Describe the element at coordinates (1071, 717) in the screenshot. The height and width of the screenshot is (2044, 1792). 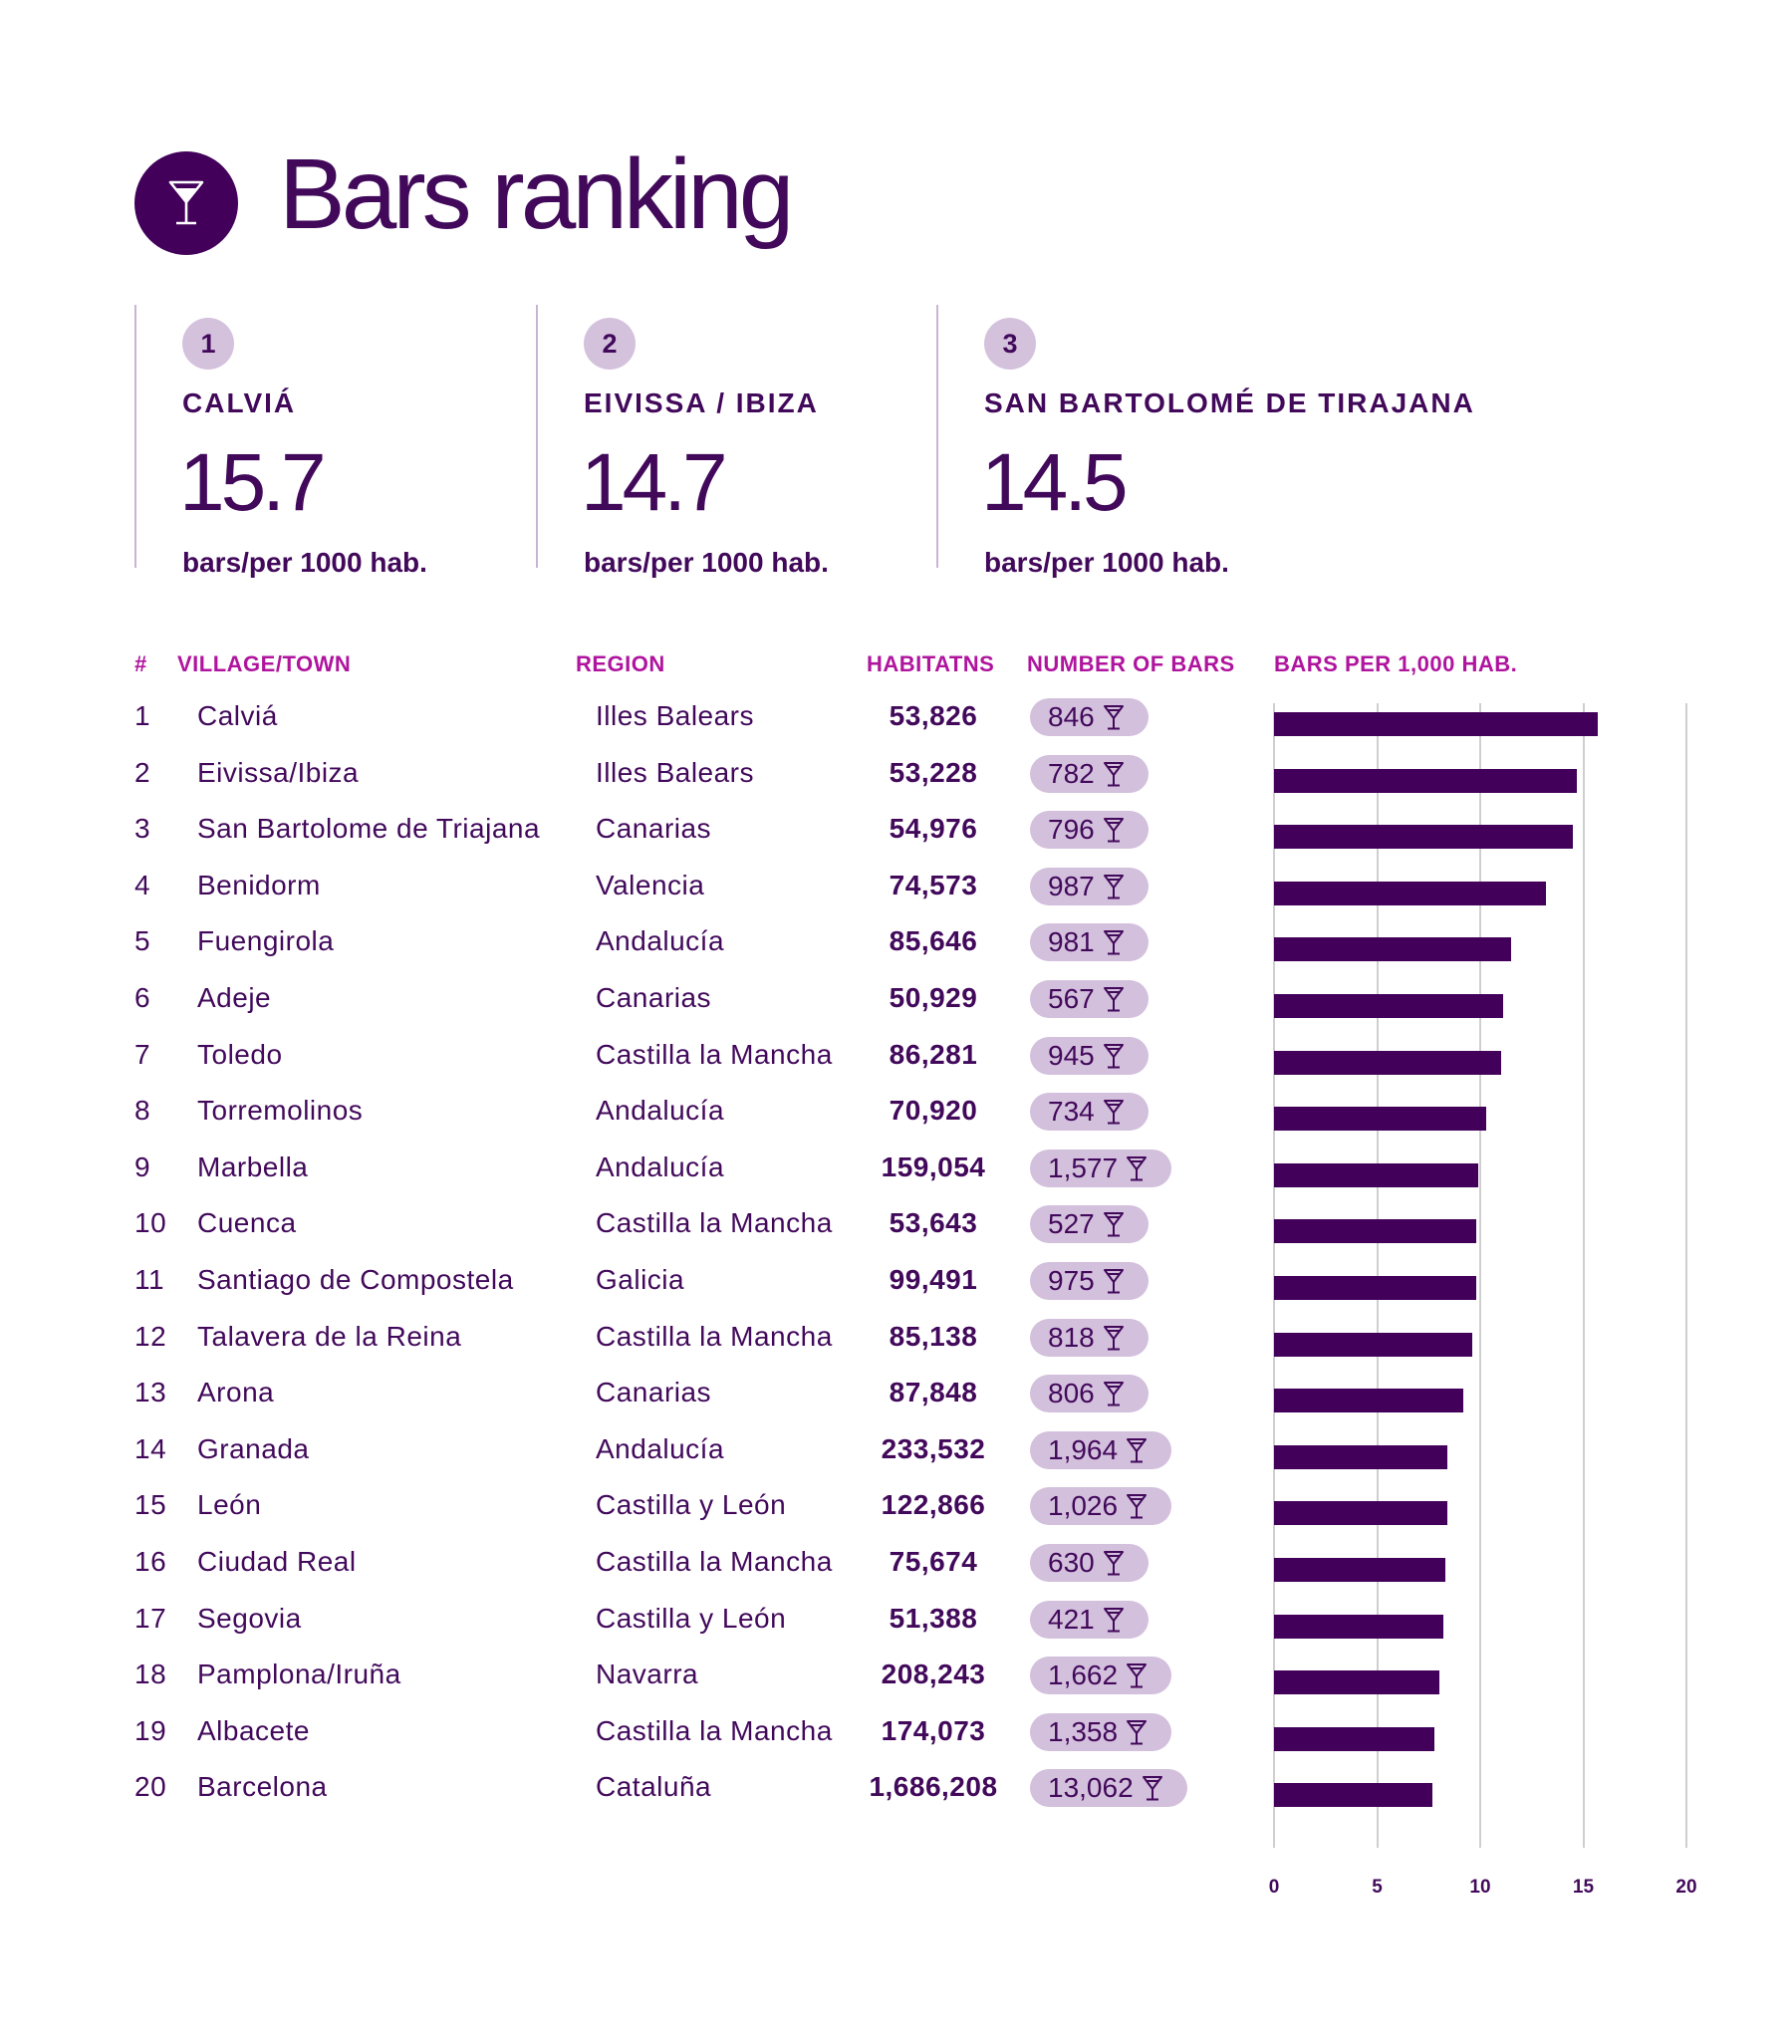
I see `row-bars-count: 846` at that location.